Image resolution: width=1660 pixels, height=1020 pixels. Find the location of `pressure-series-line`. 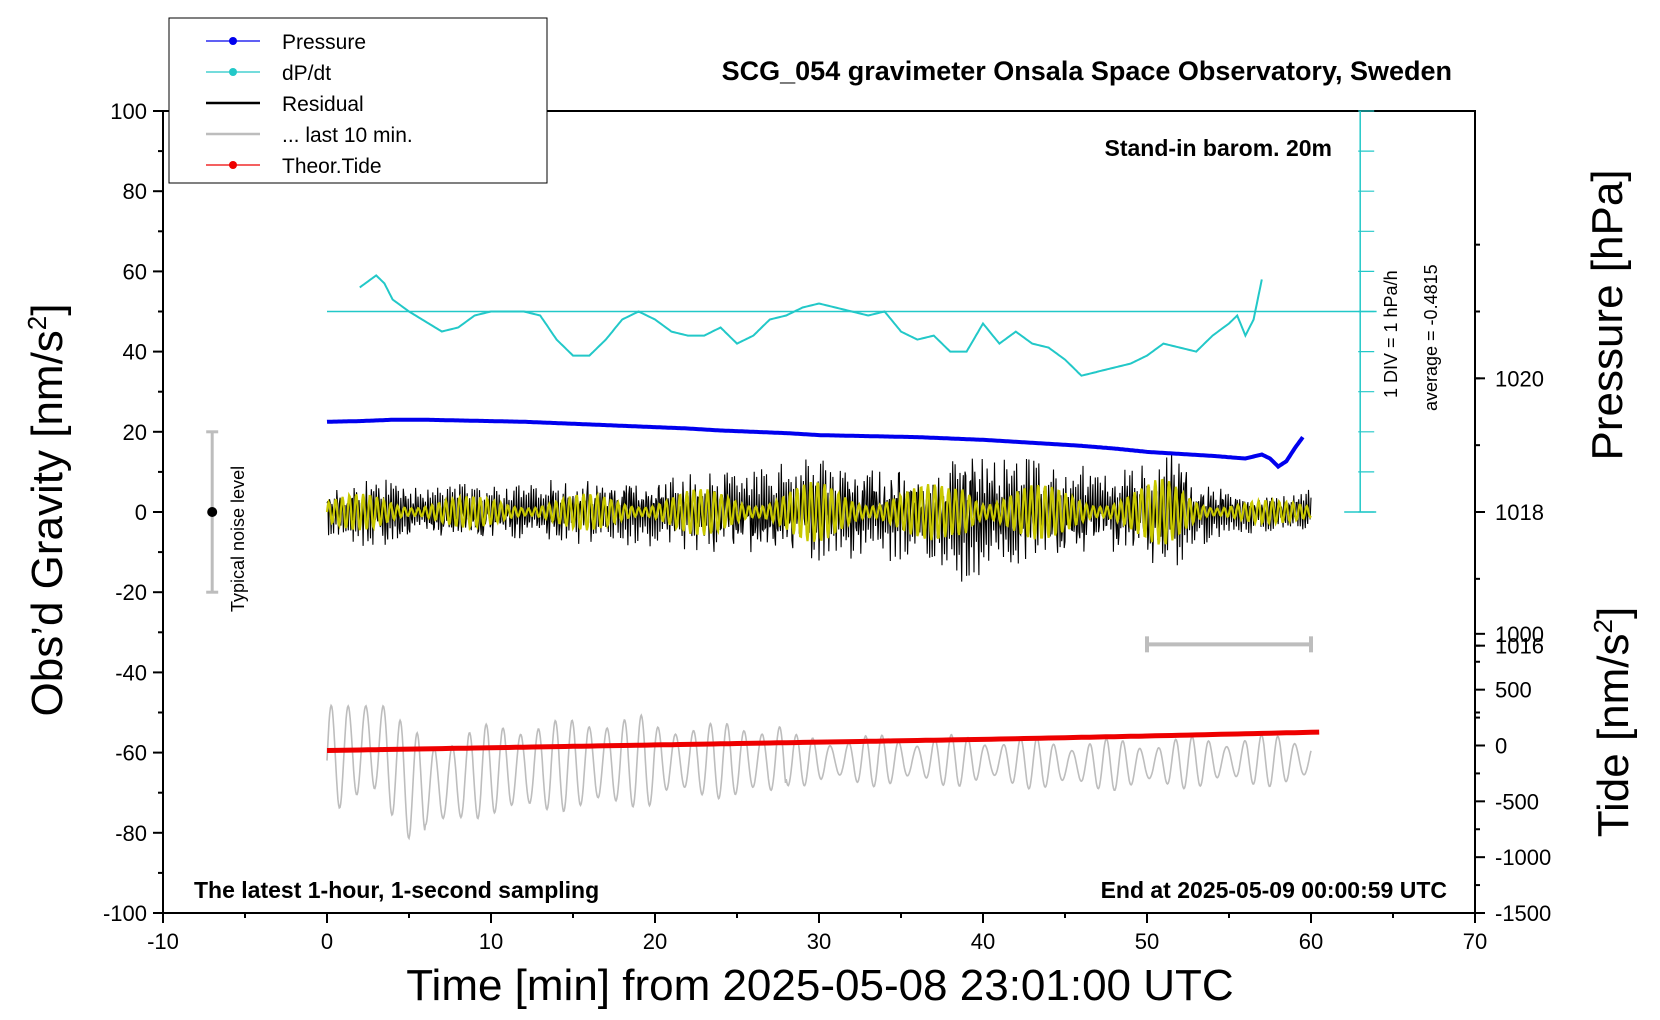

pressure-series-line is located at coordinates (815, 443).